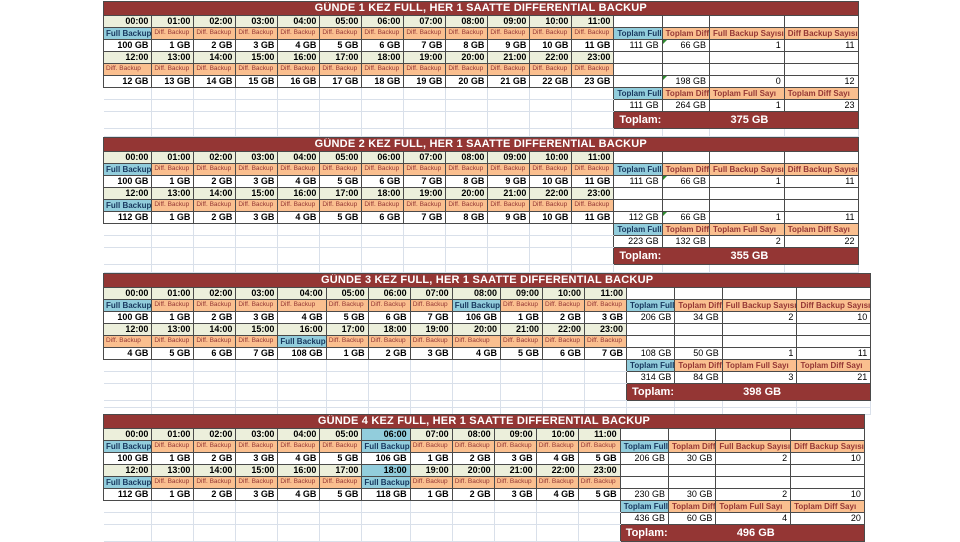 This screenshot has width=960, height=542. Describe the element at coordinates (341, 217) in the screenshot. I see `backup-size-cell: 5 GB` at that location.